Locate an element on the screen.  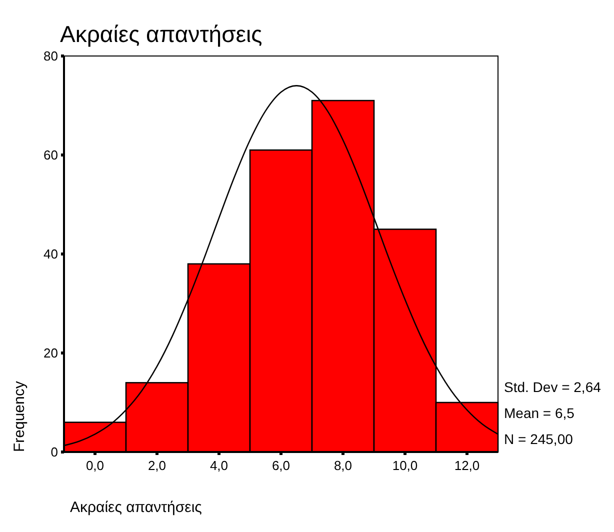
text: Mean = 6,5 is located at coordinates (539, 413).